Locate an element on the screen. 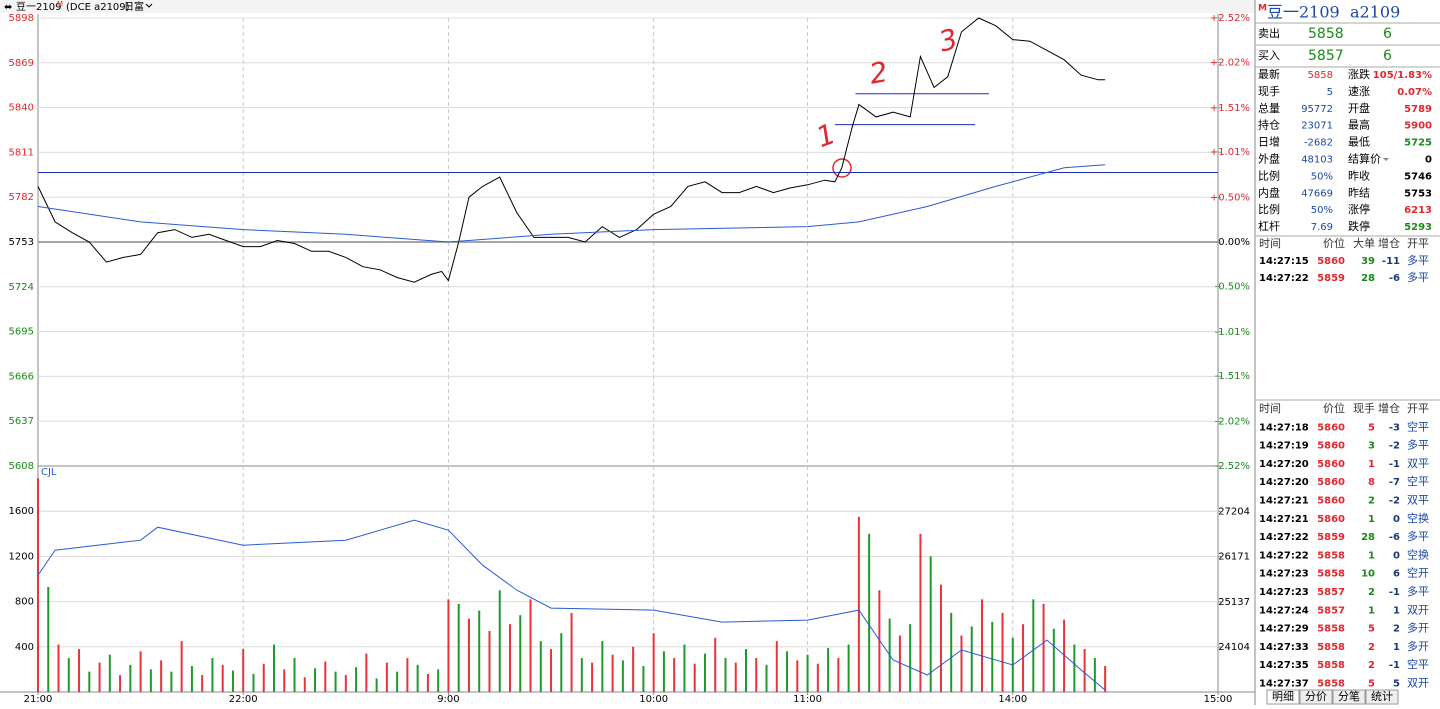 Image resolution: width=1440 pixels, height=709 pixels. tab-label: 统计 is located at coordinates (1382, 696).